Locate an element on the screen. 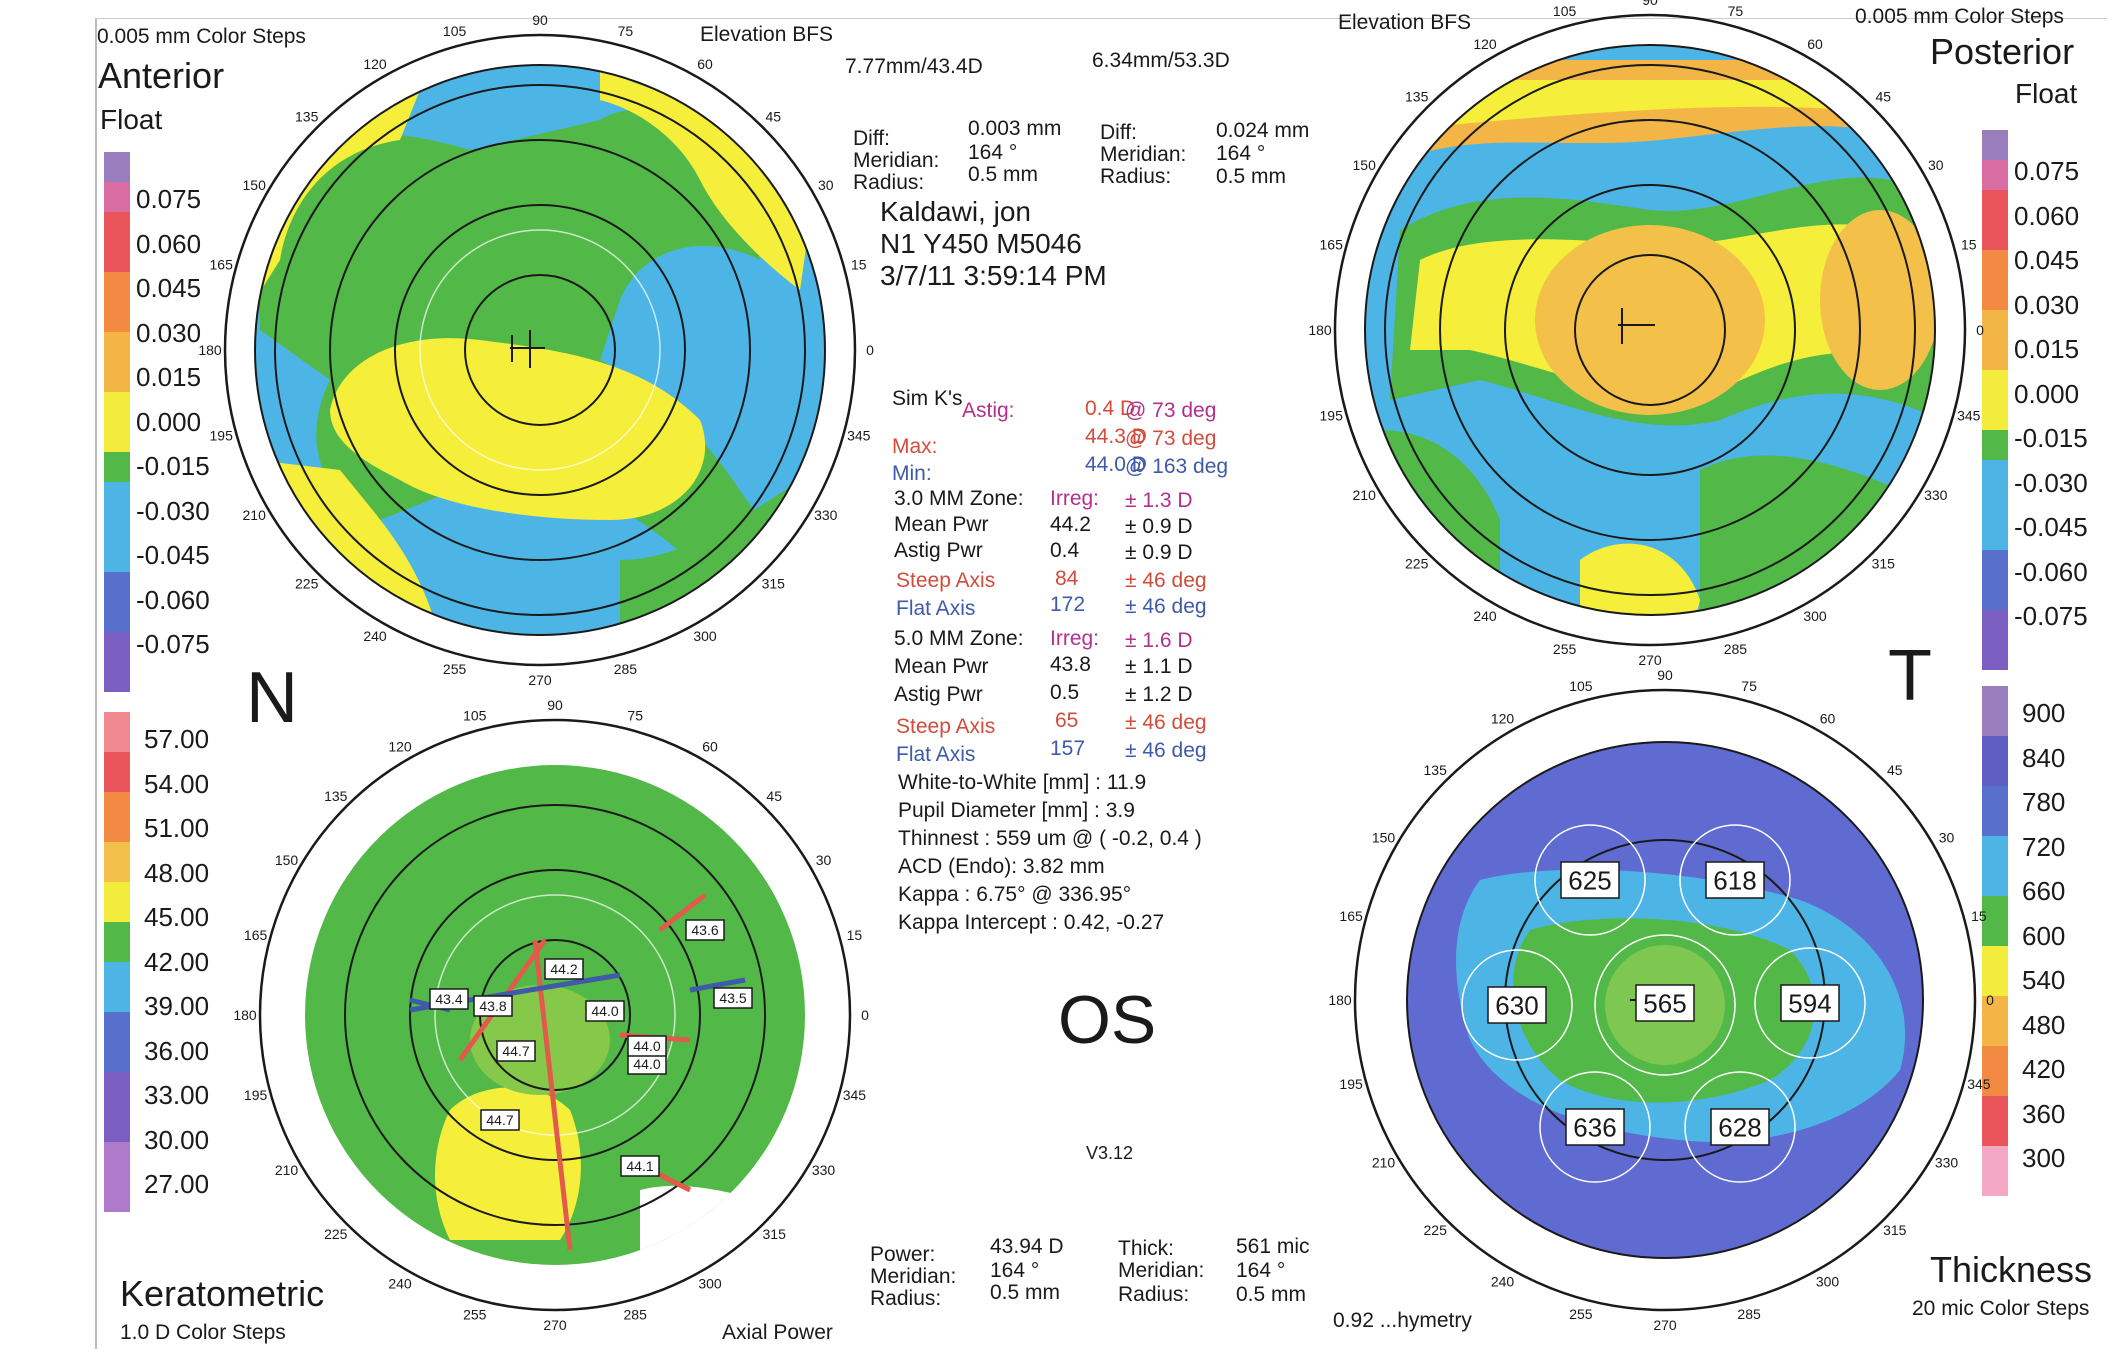 The image size is (2116, 1353). degree-label: 180 is located at coordinates (1340, 1000).